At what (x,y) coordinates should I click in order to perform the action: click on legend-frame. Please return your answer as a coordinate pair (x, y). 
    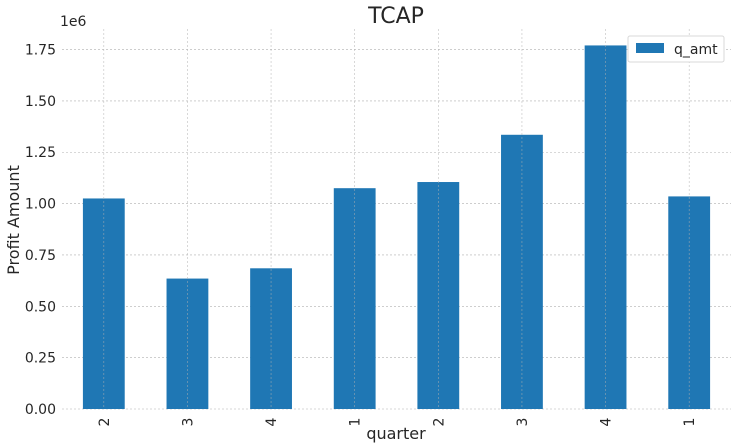
    Looking at the image, I should click on (676, 49).